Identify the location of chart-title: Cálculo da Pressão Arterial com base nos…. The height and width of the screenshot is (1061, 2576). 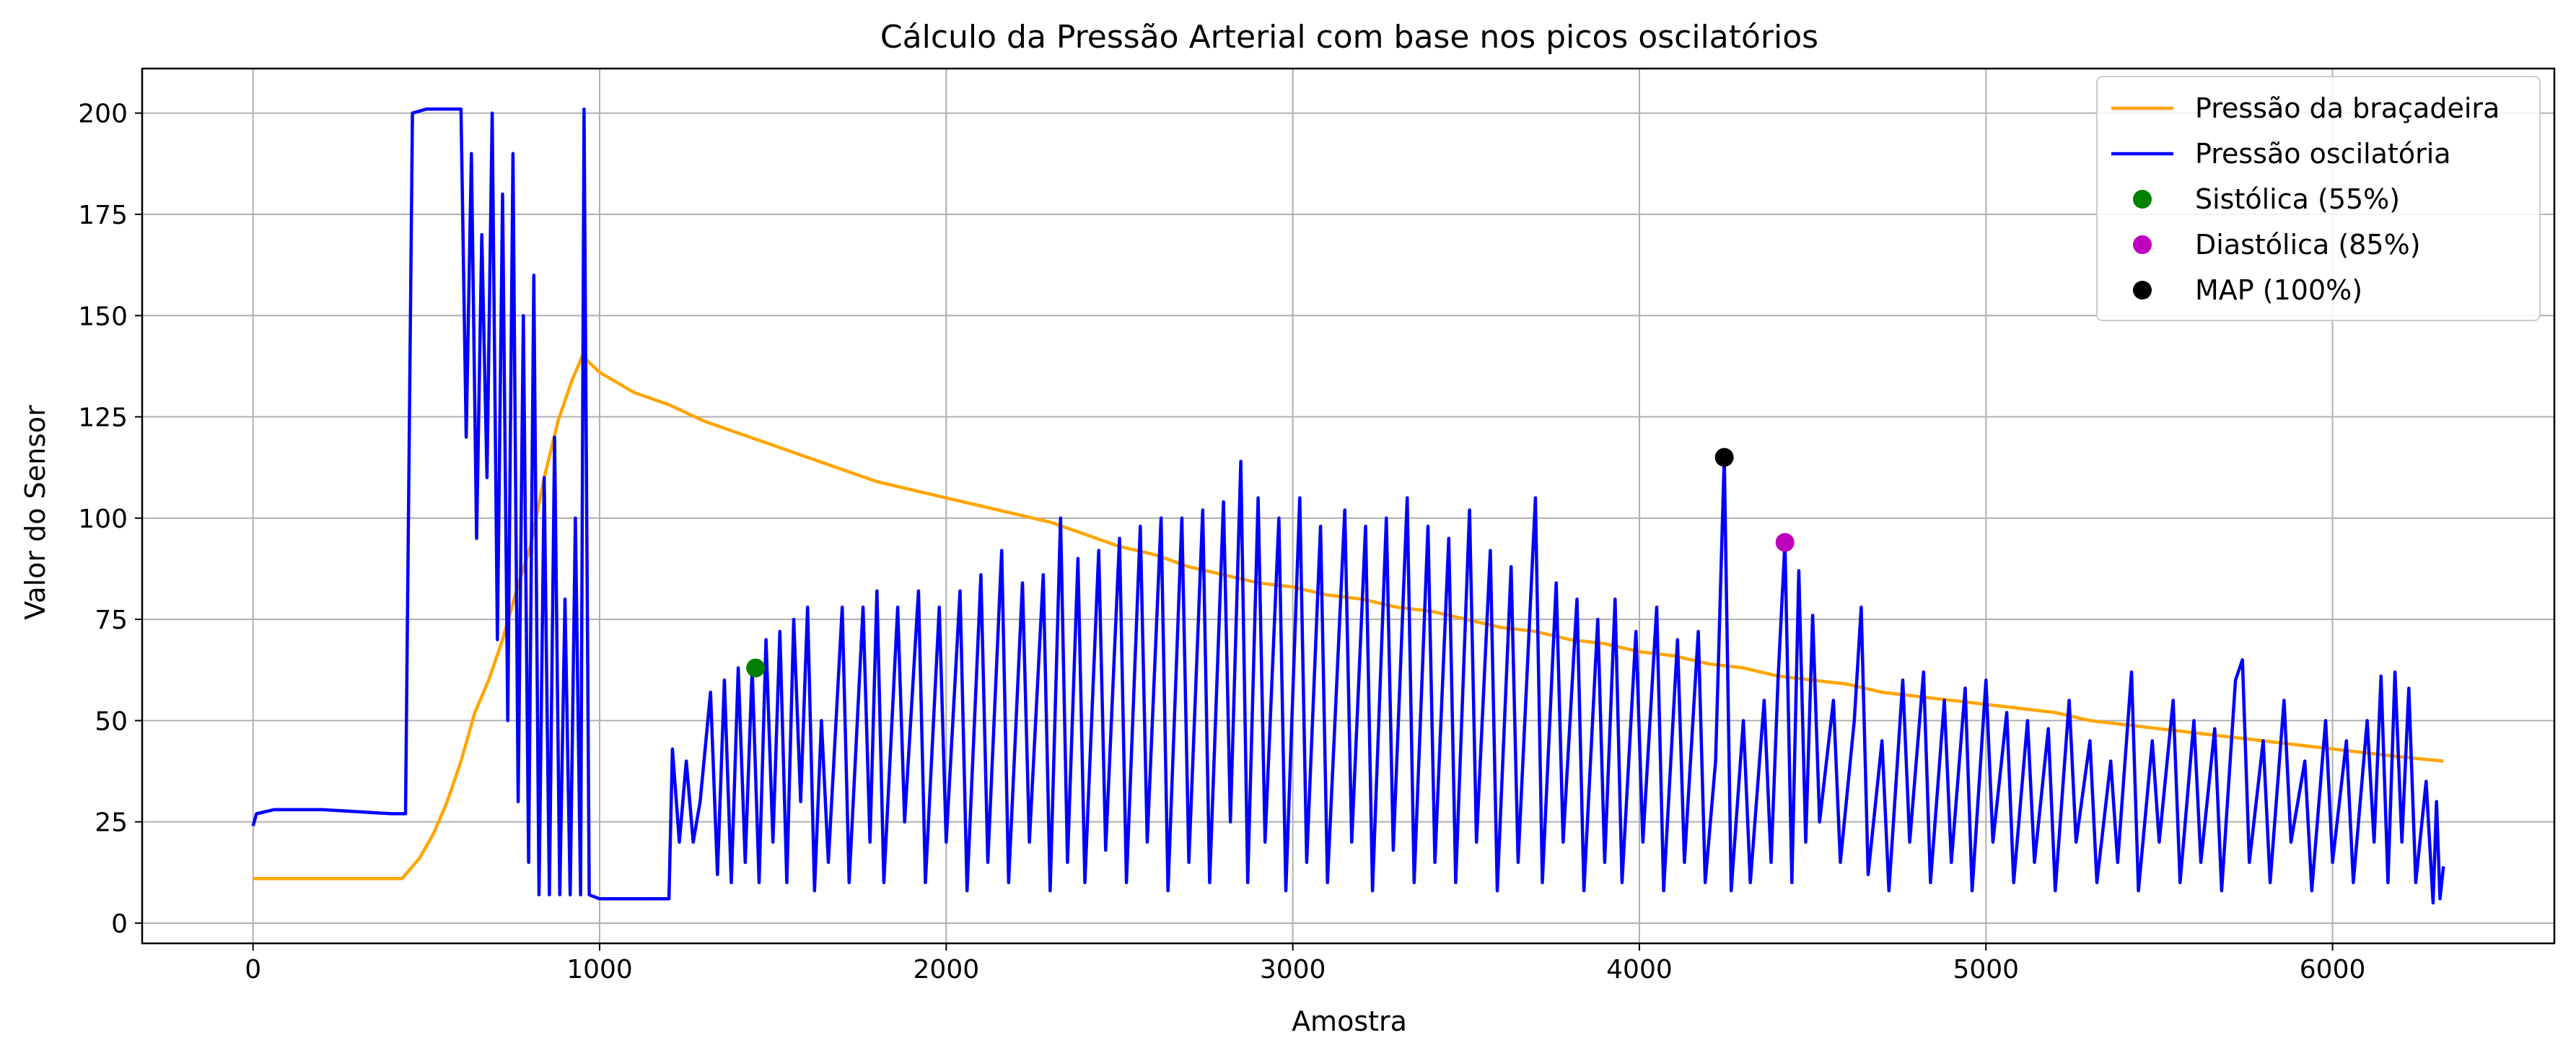
(1349, 37).